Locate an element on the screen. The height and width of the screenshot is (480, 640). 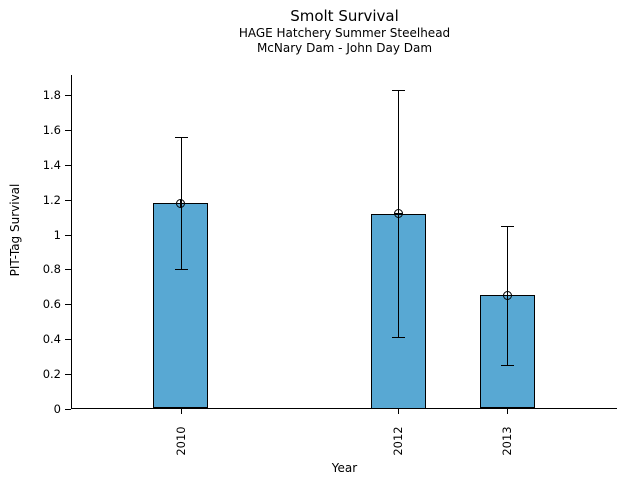
y-tick-label: 0.4 is located at coordinates (51, 339).